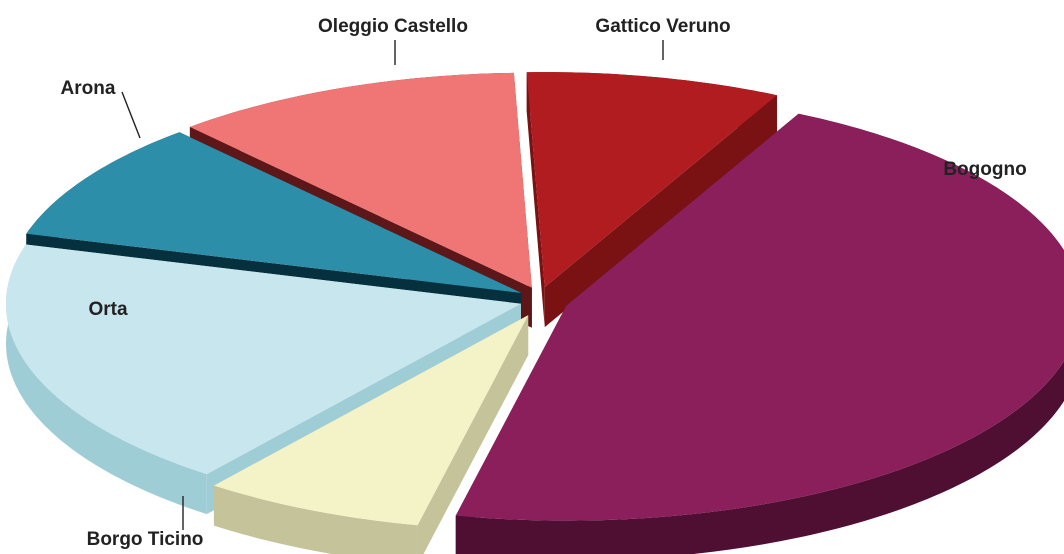 Image resolution: width=1064 pixels, height=554 pixels. Describe the element at coordinates (651, 180) in the screenshot. I see `slice-gattico-veruno` at that location.